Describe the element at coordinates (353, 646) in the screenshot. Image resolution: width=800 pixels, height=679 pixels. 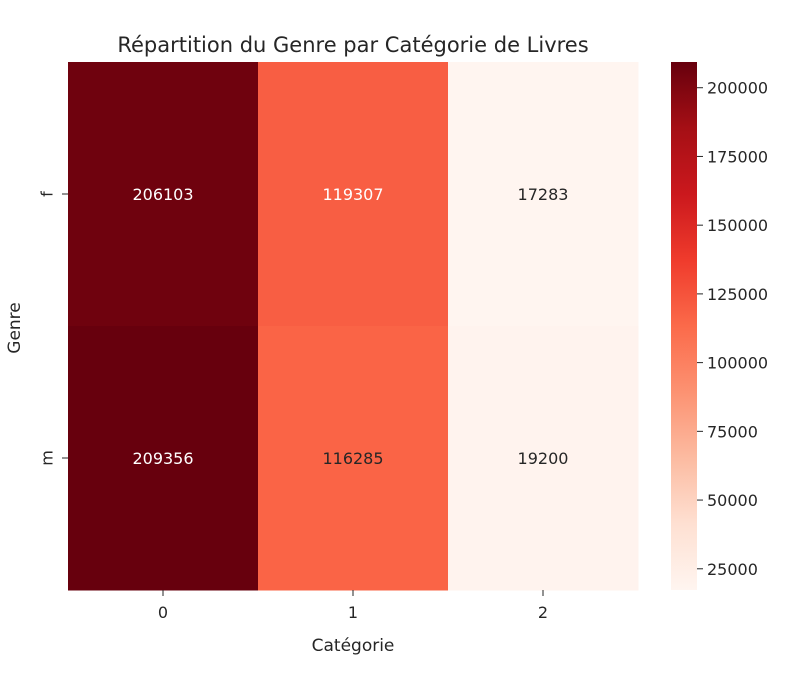
I see `x-axis-label: Catégorie` at that location.